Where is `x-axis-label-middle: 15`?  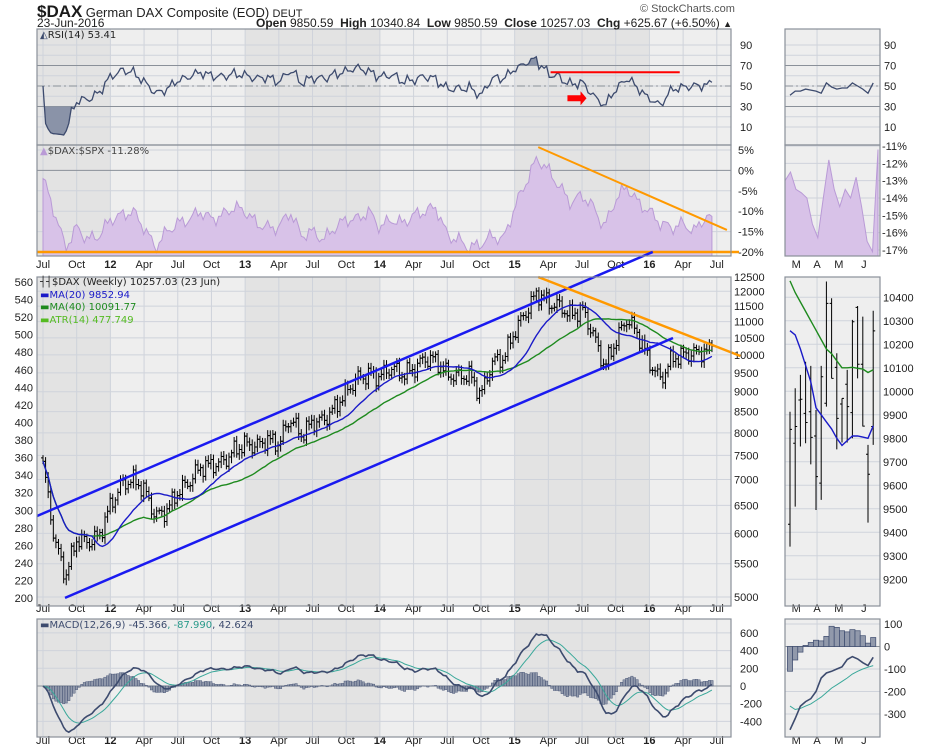
x-axis-label-middle: 15 is located at coordinates (515, 609).